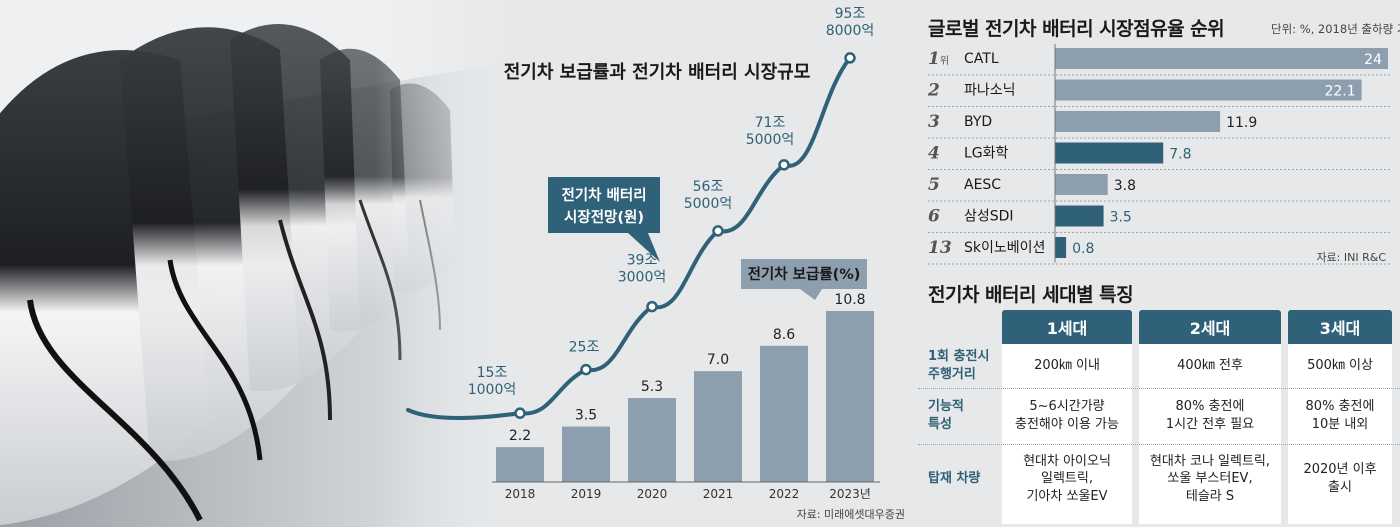 The image size is (1400, 527). Describe the element at coordinates (652, 494) in the screenshot. I see `x-tick-label: 2020` at that location.